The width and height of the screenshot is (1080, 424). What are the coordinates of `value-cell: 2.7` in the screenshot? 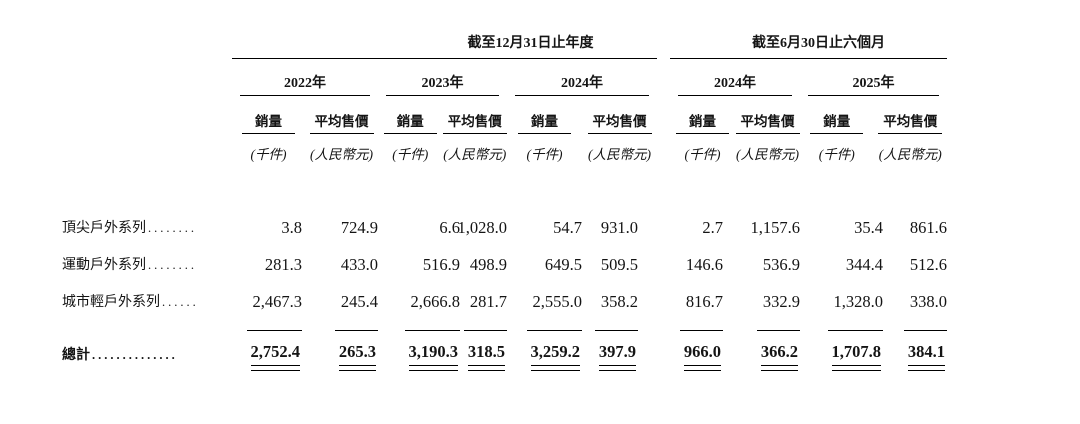 It's located at (712, 227).